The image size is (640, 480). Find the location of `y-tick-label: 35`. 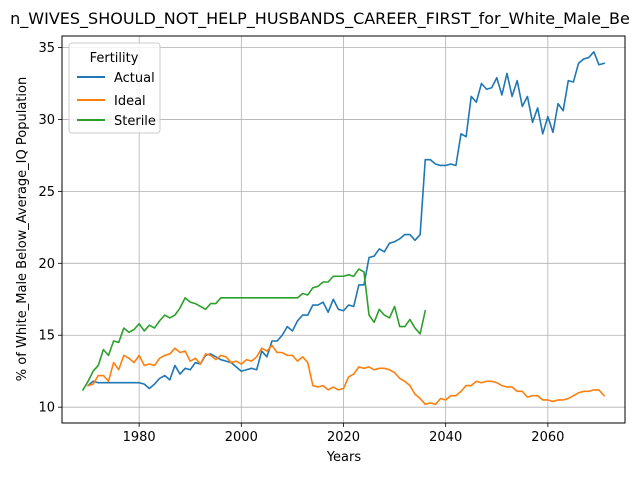

y-tick-label: 35 is located at coordinates (46, 48).